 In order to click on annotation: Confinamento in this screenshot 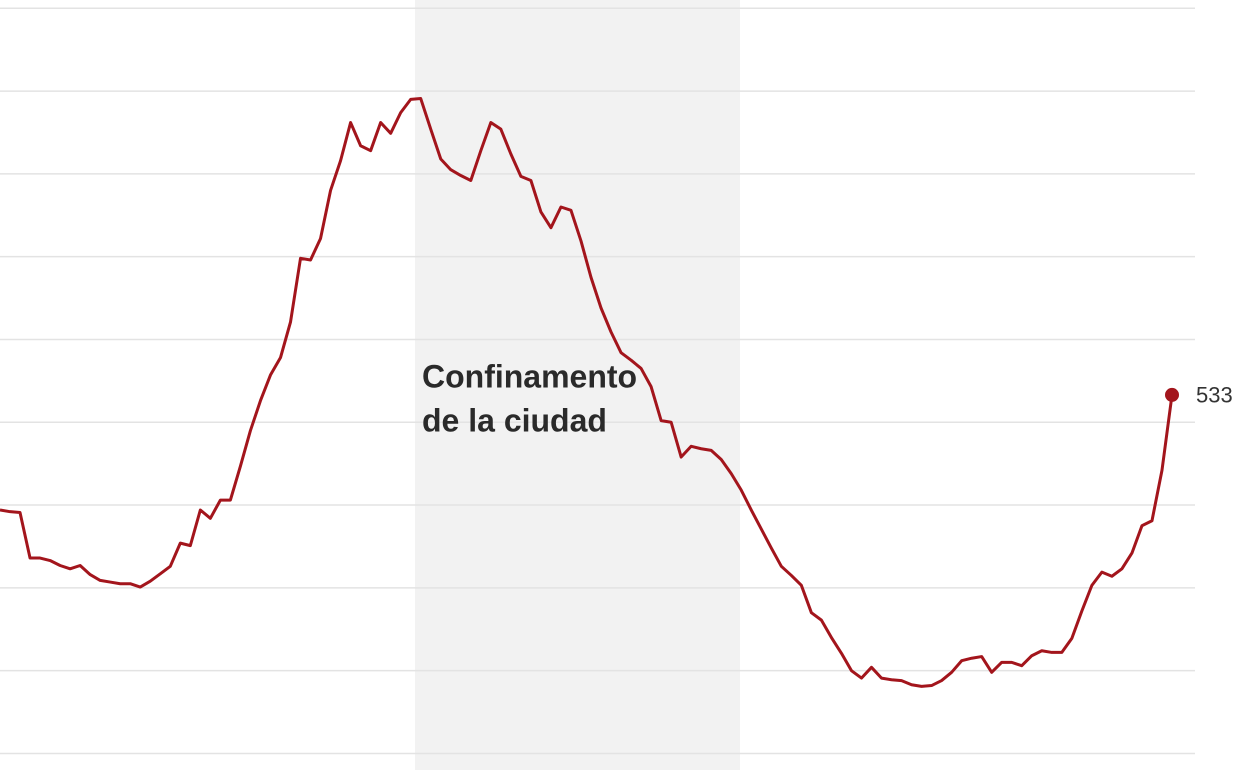, I will do `click(529, 376)`.